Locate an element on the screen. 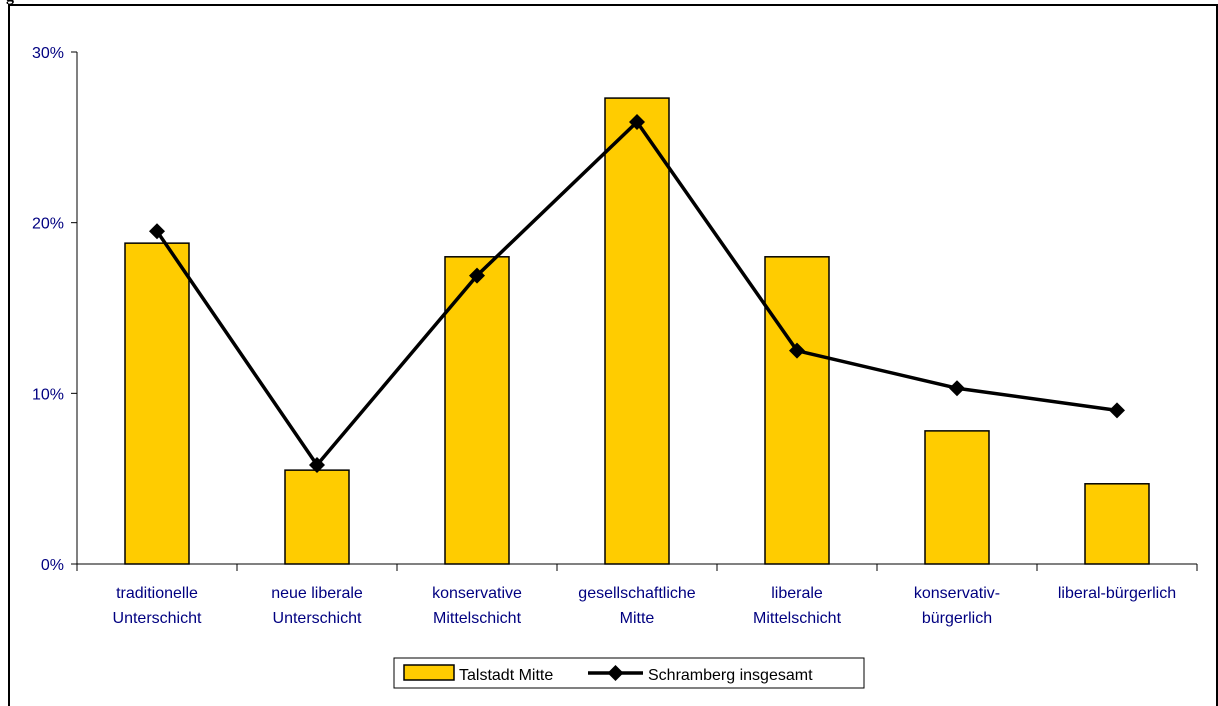 The height and width of the screenshot is (706, 1218). y-tick-label: 30% is located at coordinates (48, 53).